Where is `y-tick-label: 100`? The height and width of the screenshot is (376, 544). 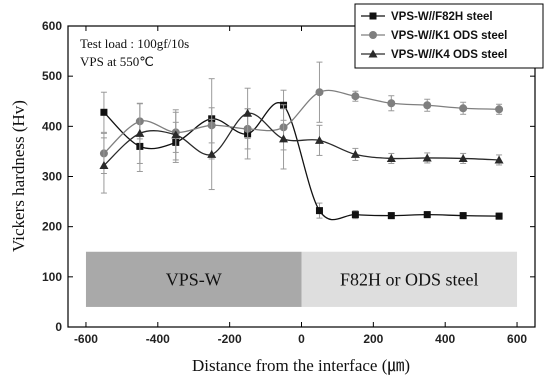 y-tick-label: 100 is located at coordinates (52, 277).